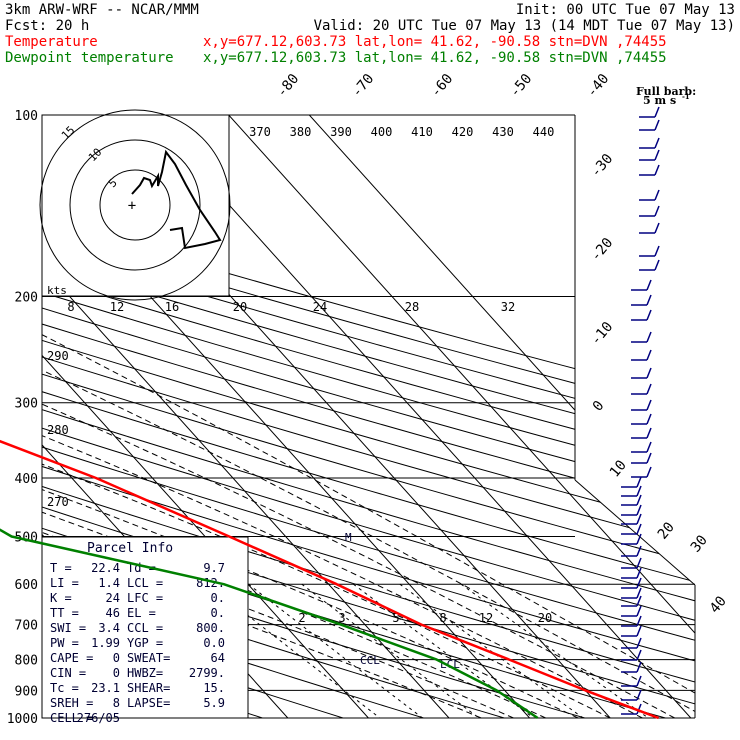 The width and height of the screenshot is (740, 740). What do you see at coordinates (508, 307) in the screenshot?
I see `mixing-ratio-label: 32` at bounding box center [508, 307].